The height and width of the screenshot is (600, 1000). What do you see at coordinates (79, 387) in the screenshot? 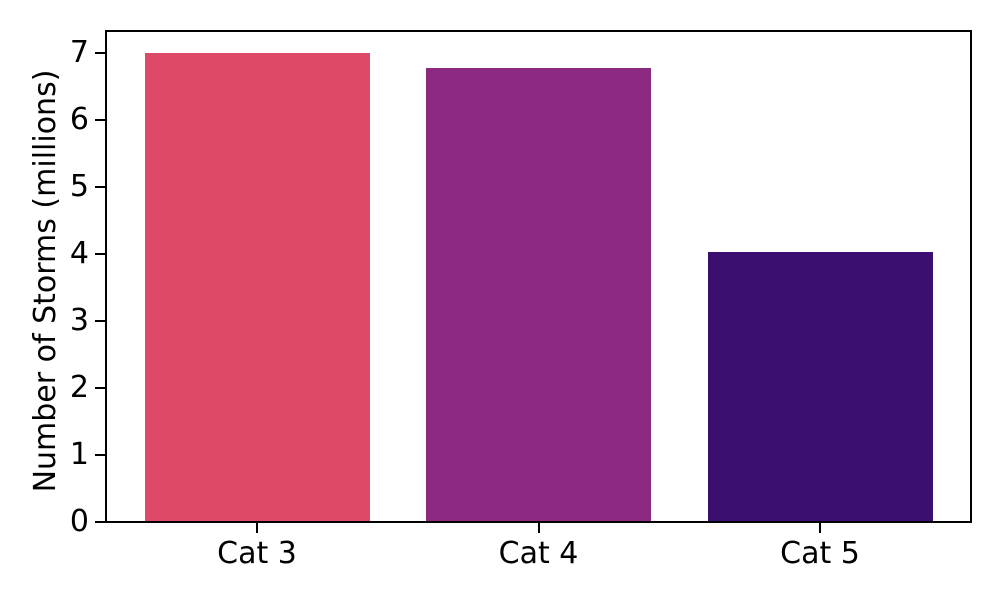
I see `y-tick-label-2: 2` at bounding box center [79, 387].